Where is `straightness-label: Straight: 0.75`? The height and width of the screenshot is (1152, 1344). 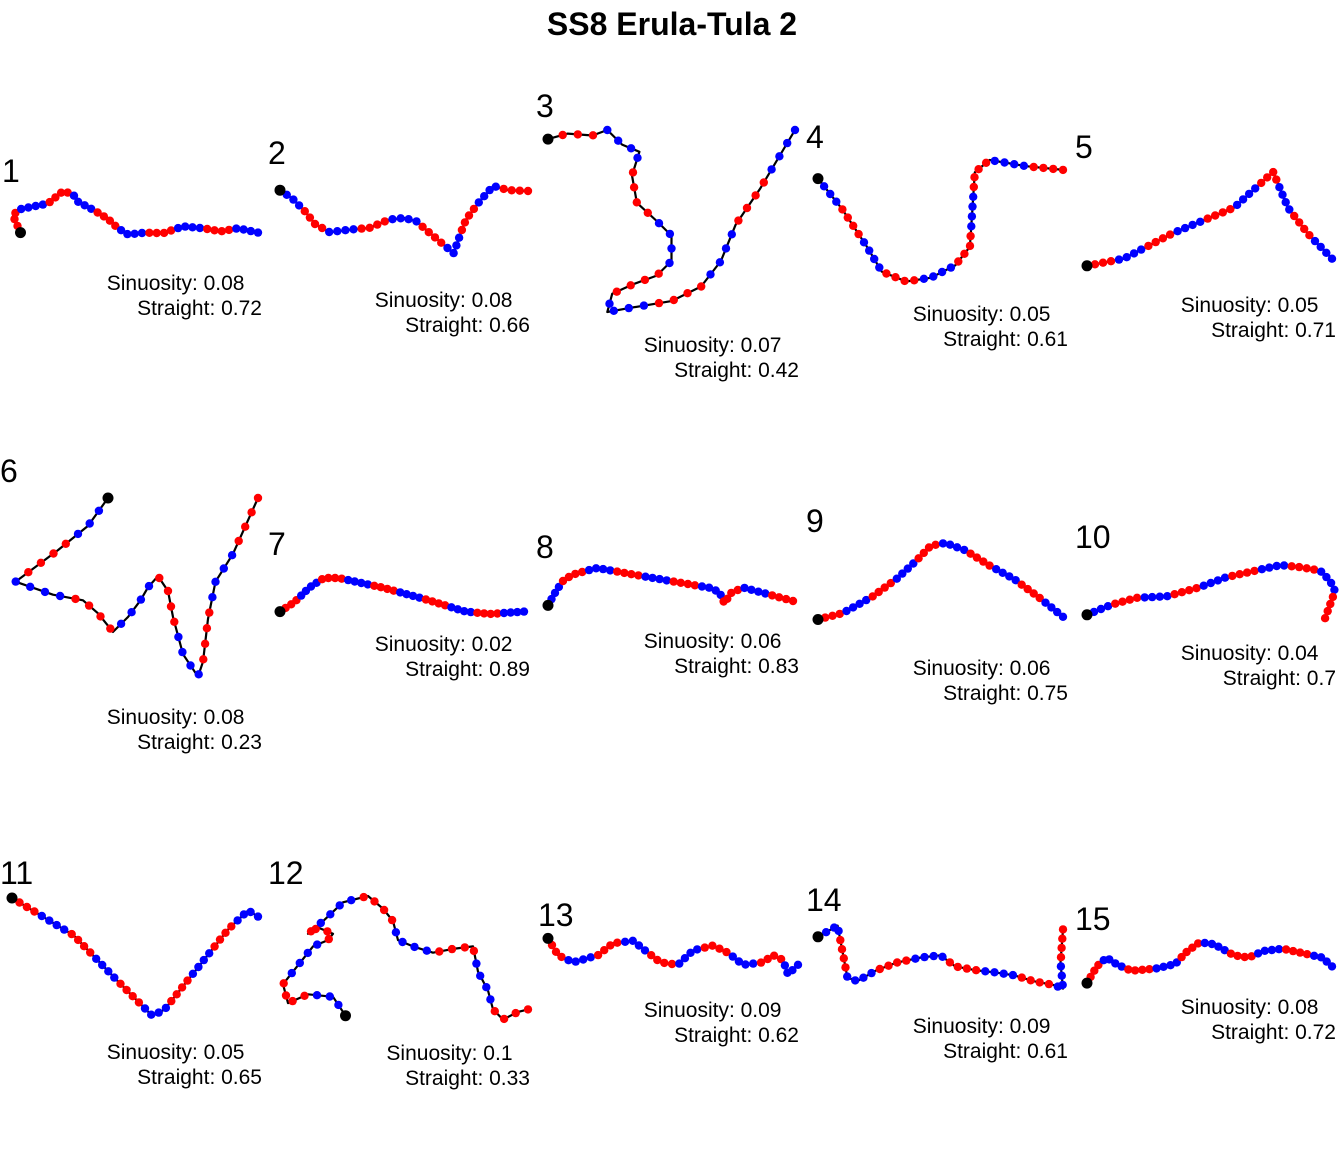 straightness-label: Straight: 0.75 is located at coordinates (1005, 693).